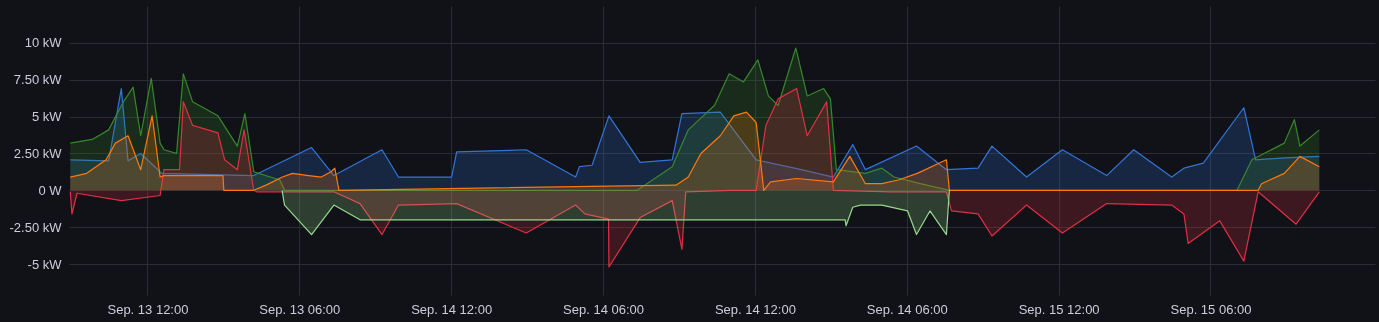  I want to click on y-tick-label: -2.50 kW, so click(36, 227).